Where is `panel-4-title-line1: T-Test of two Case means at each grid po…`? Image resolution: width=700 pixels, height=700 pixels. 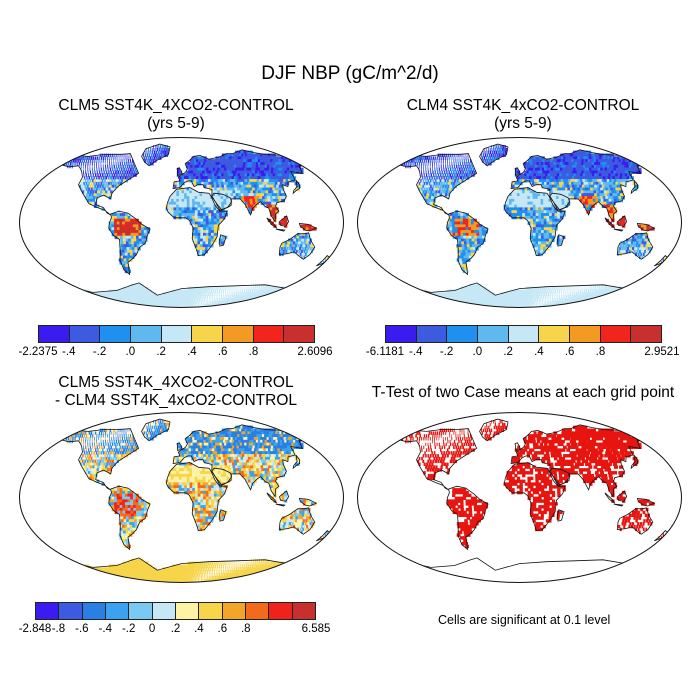 panel-4-title-line1: T-Test of two Case means at each grid po… is located at coordinates (523, 392).